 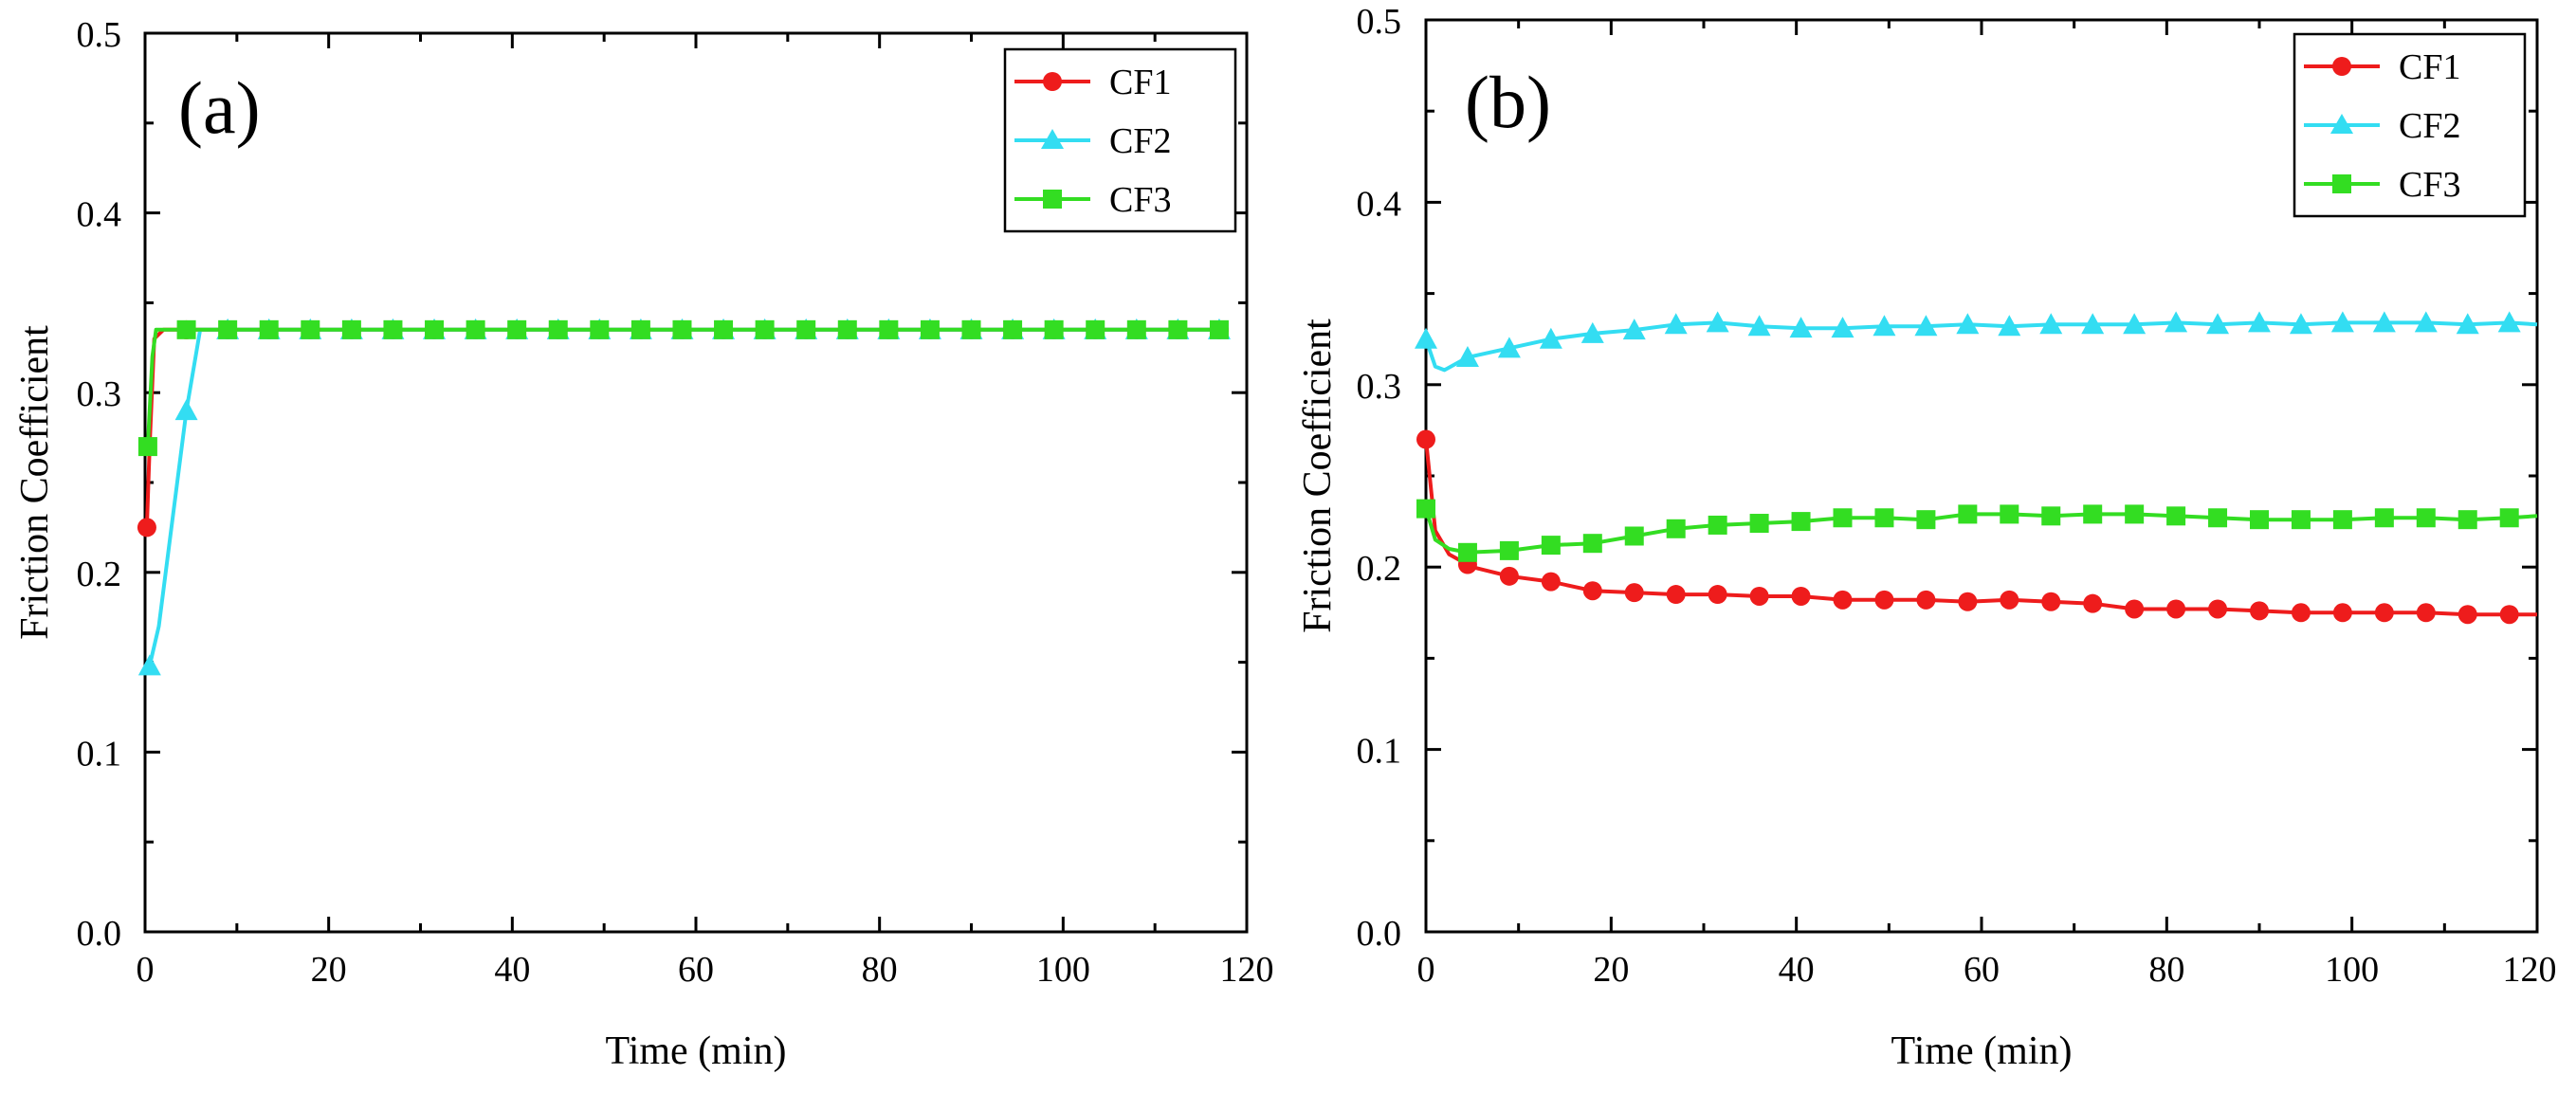 What do you see at coordinates (1247, 970) in the screenshot?
I see `panel-a-xtick-6: 120` at bounding box center [1247, 970].